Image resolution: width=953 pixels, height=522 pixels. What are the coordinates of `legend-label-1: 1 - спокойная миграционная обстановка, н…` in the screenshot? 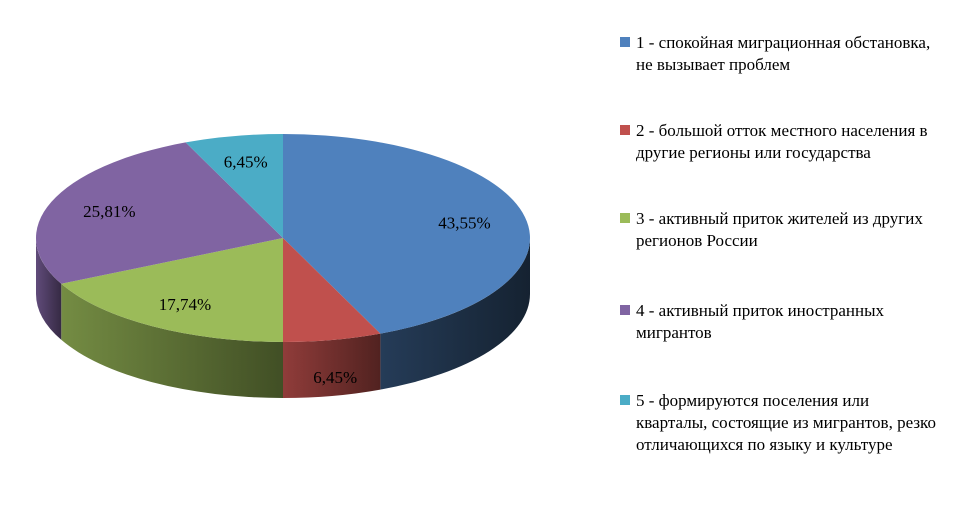 It's located at (783, 53).